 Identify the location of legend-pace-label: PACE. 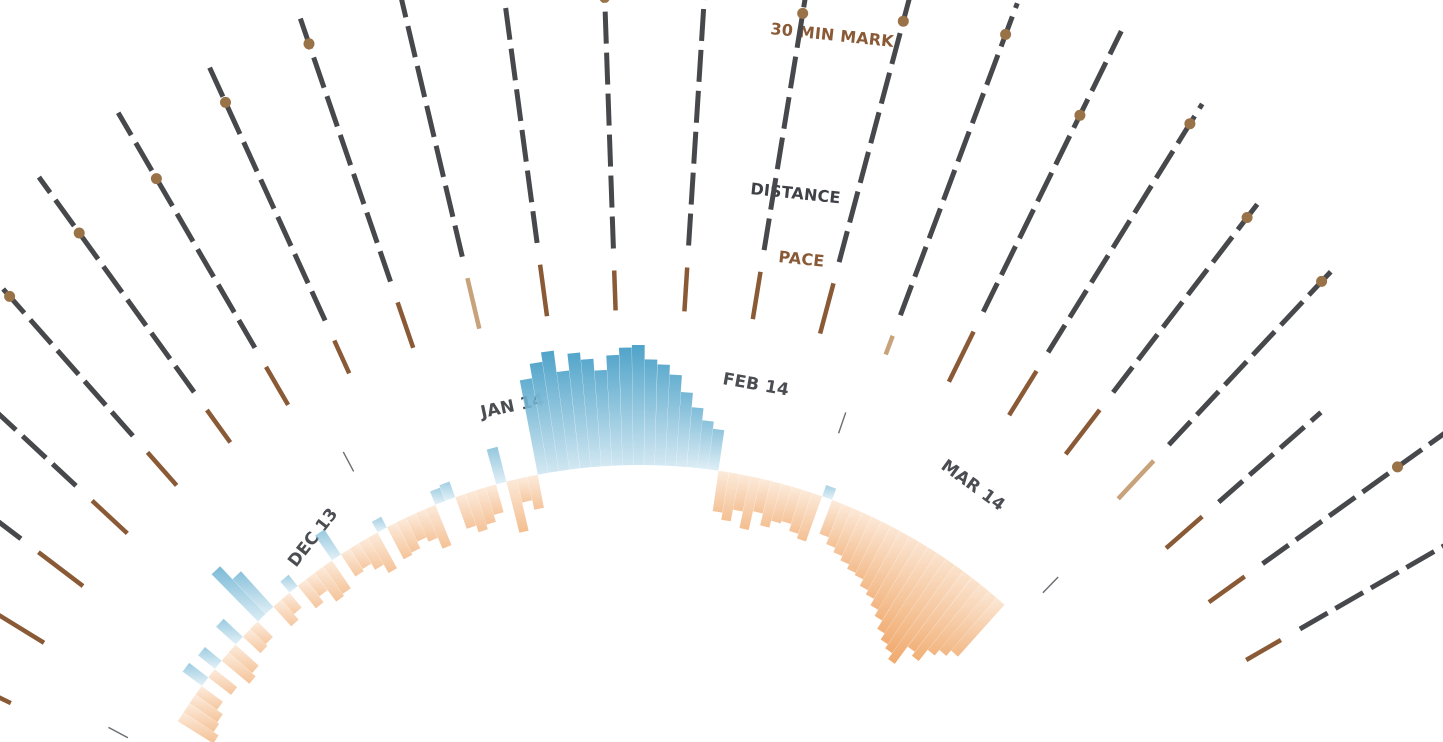
(802, 259).